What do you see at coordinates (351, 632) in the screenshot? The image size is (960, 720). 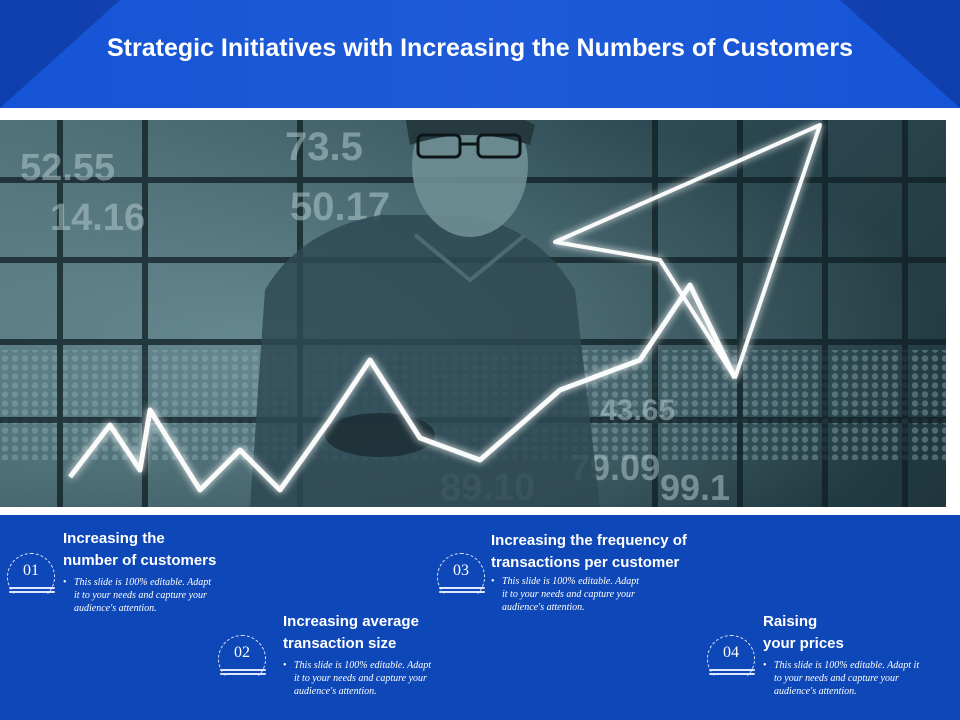 I see `initiative-heading-2: Increasing average transaction size` at bounding box center [351, 632].